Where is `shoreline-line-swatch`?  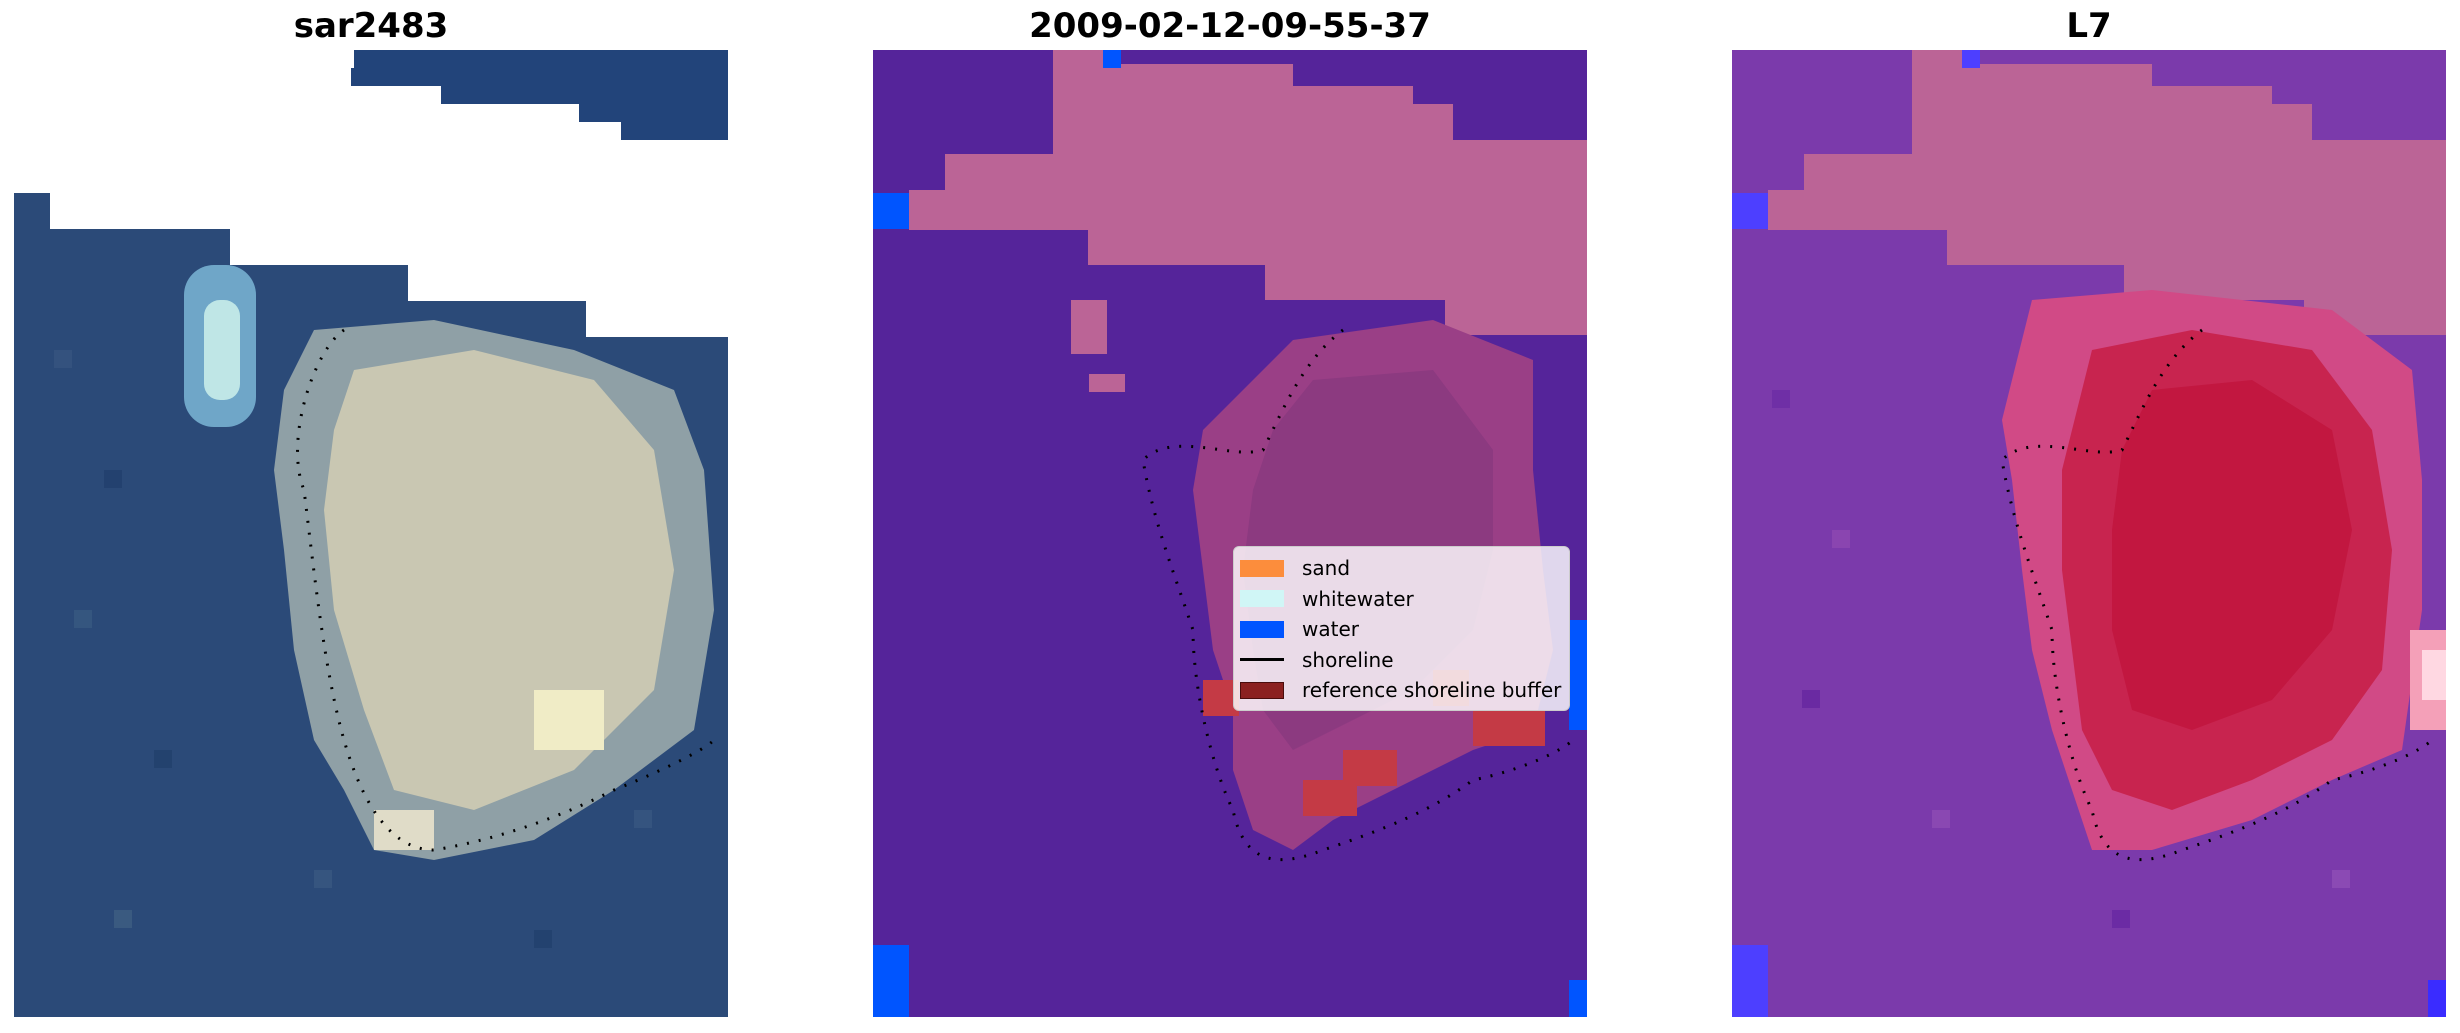 shoreline-line-swatch is located at coordinates (1262, 660).